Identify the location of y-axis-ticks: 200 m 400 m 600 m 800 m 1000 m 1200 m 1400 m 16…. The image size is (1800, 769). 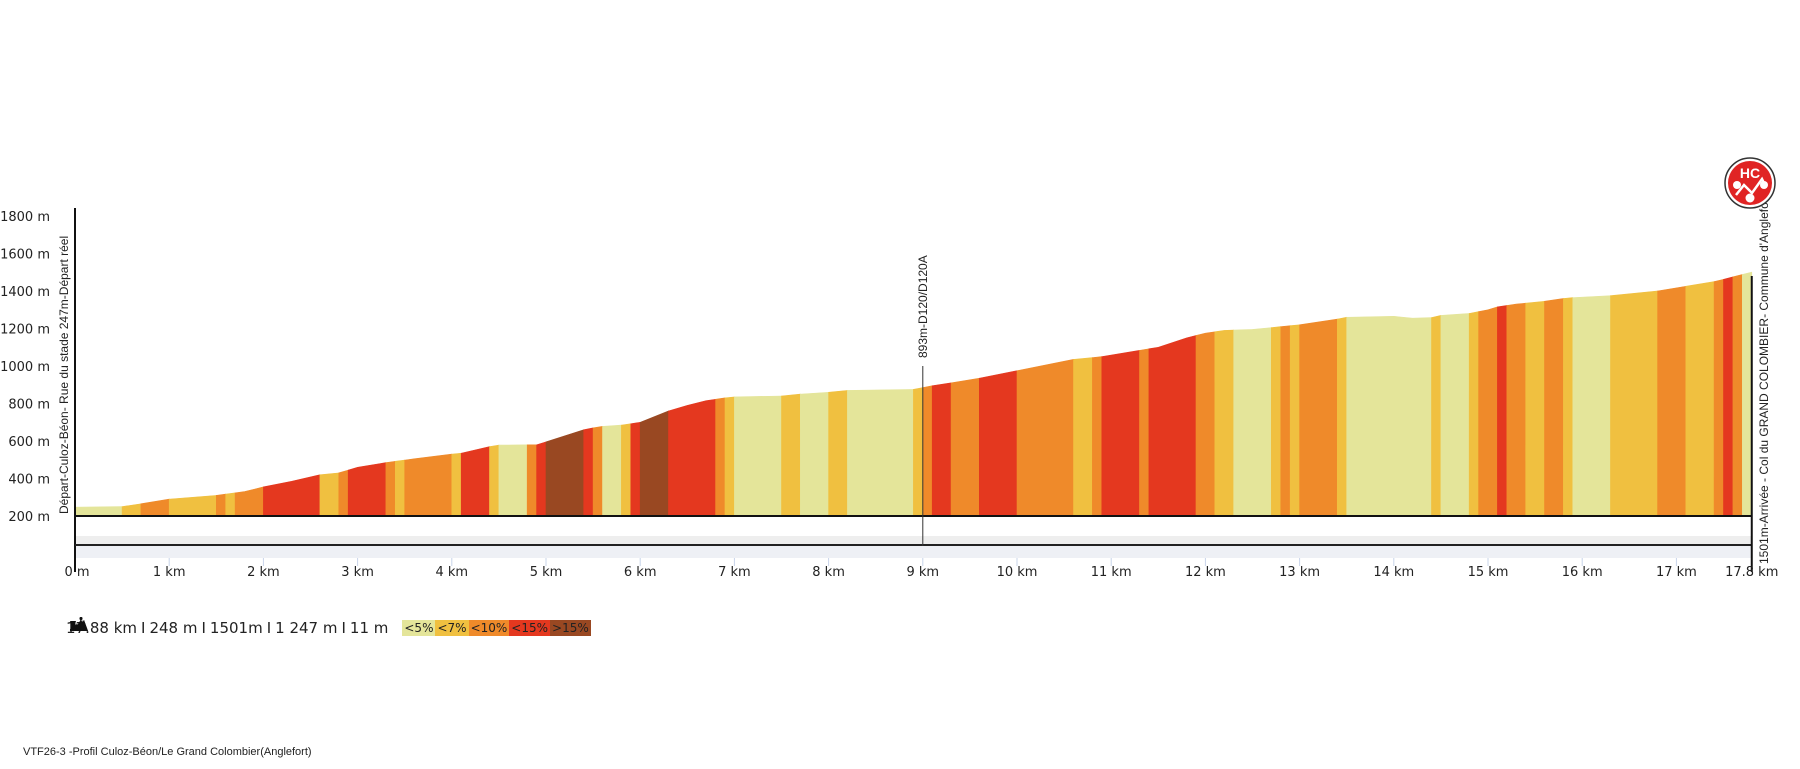
(25, 367).